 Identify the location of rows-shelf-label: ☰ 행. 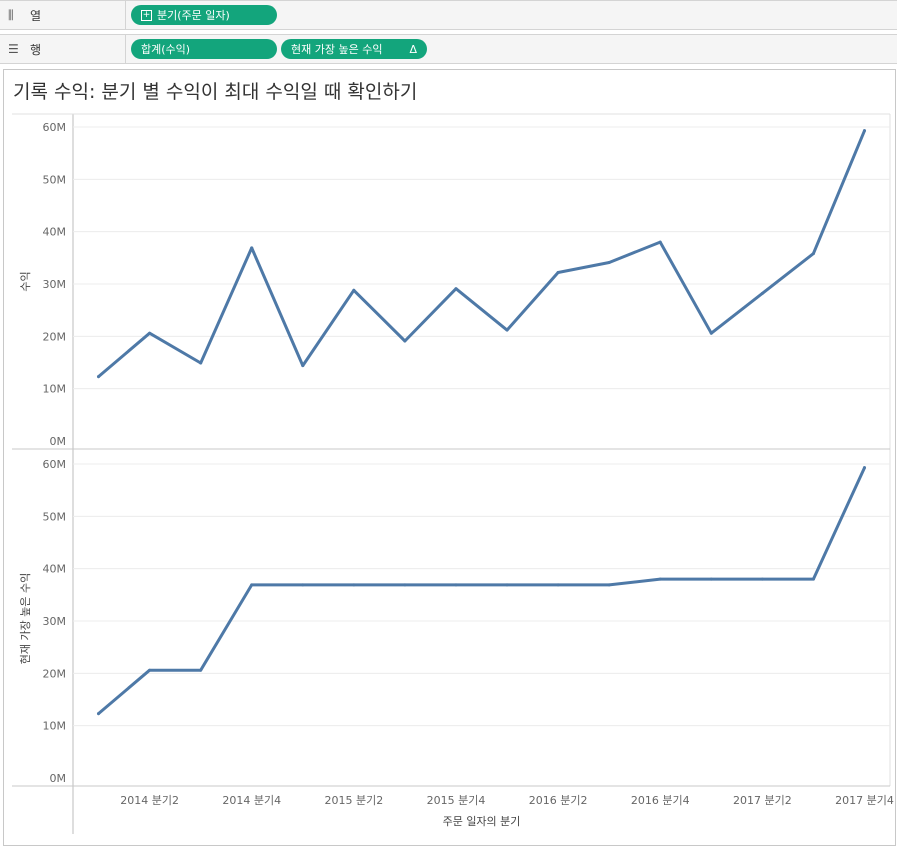
(63, 49).